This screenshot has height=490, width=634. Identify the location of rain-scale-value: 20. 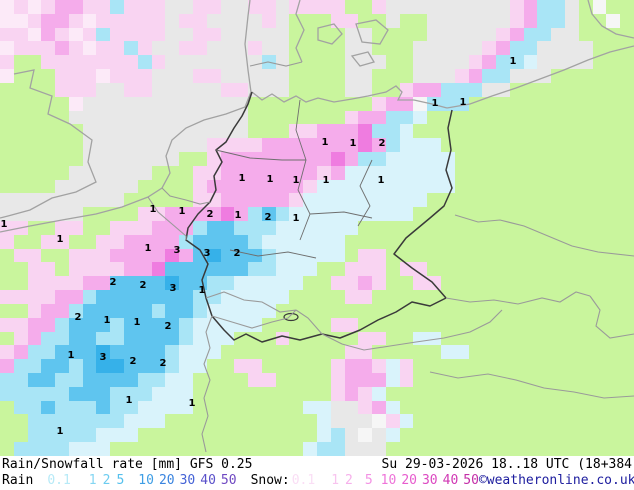
(166, 480).